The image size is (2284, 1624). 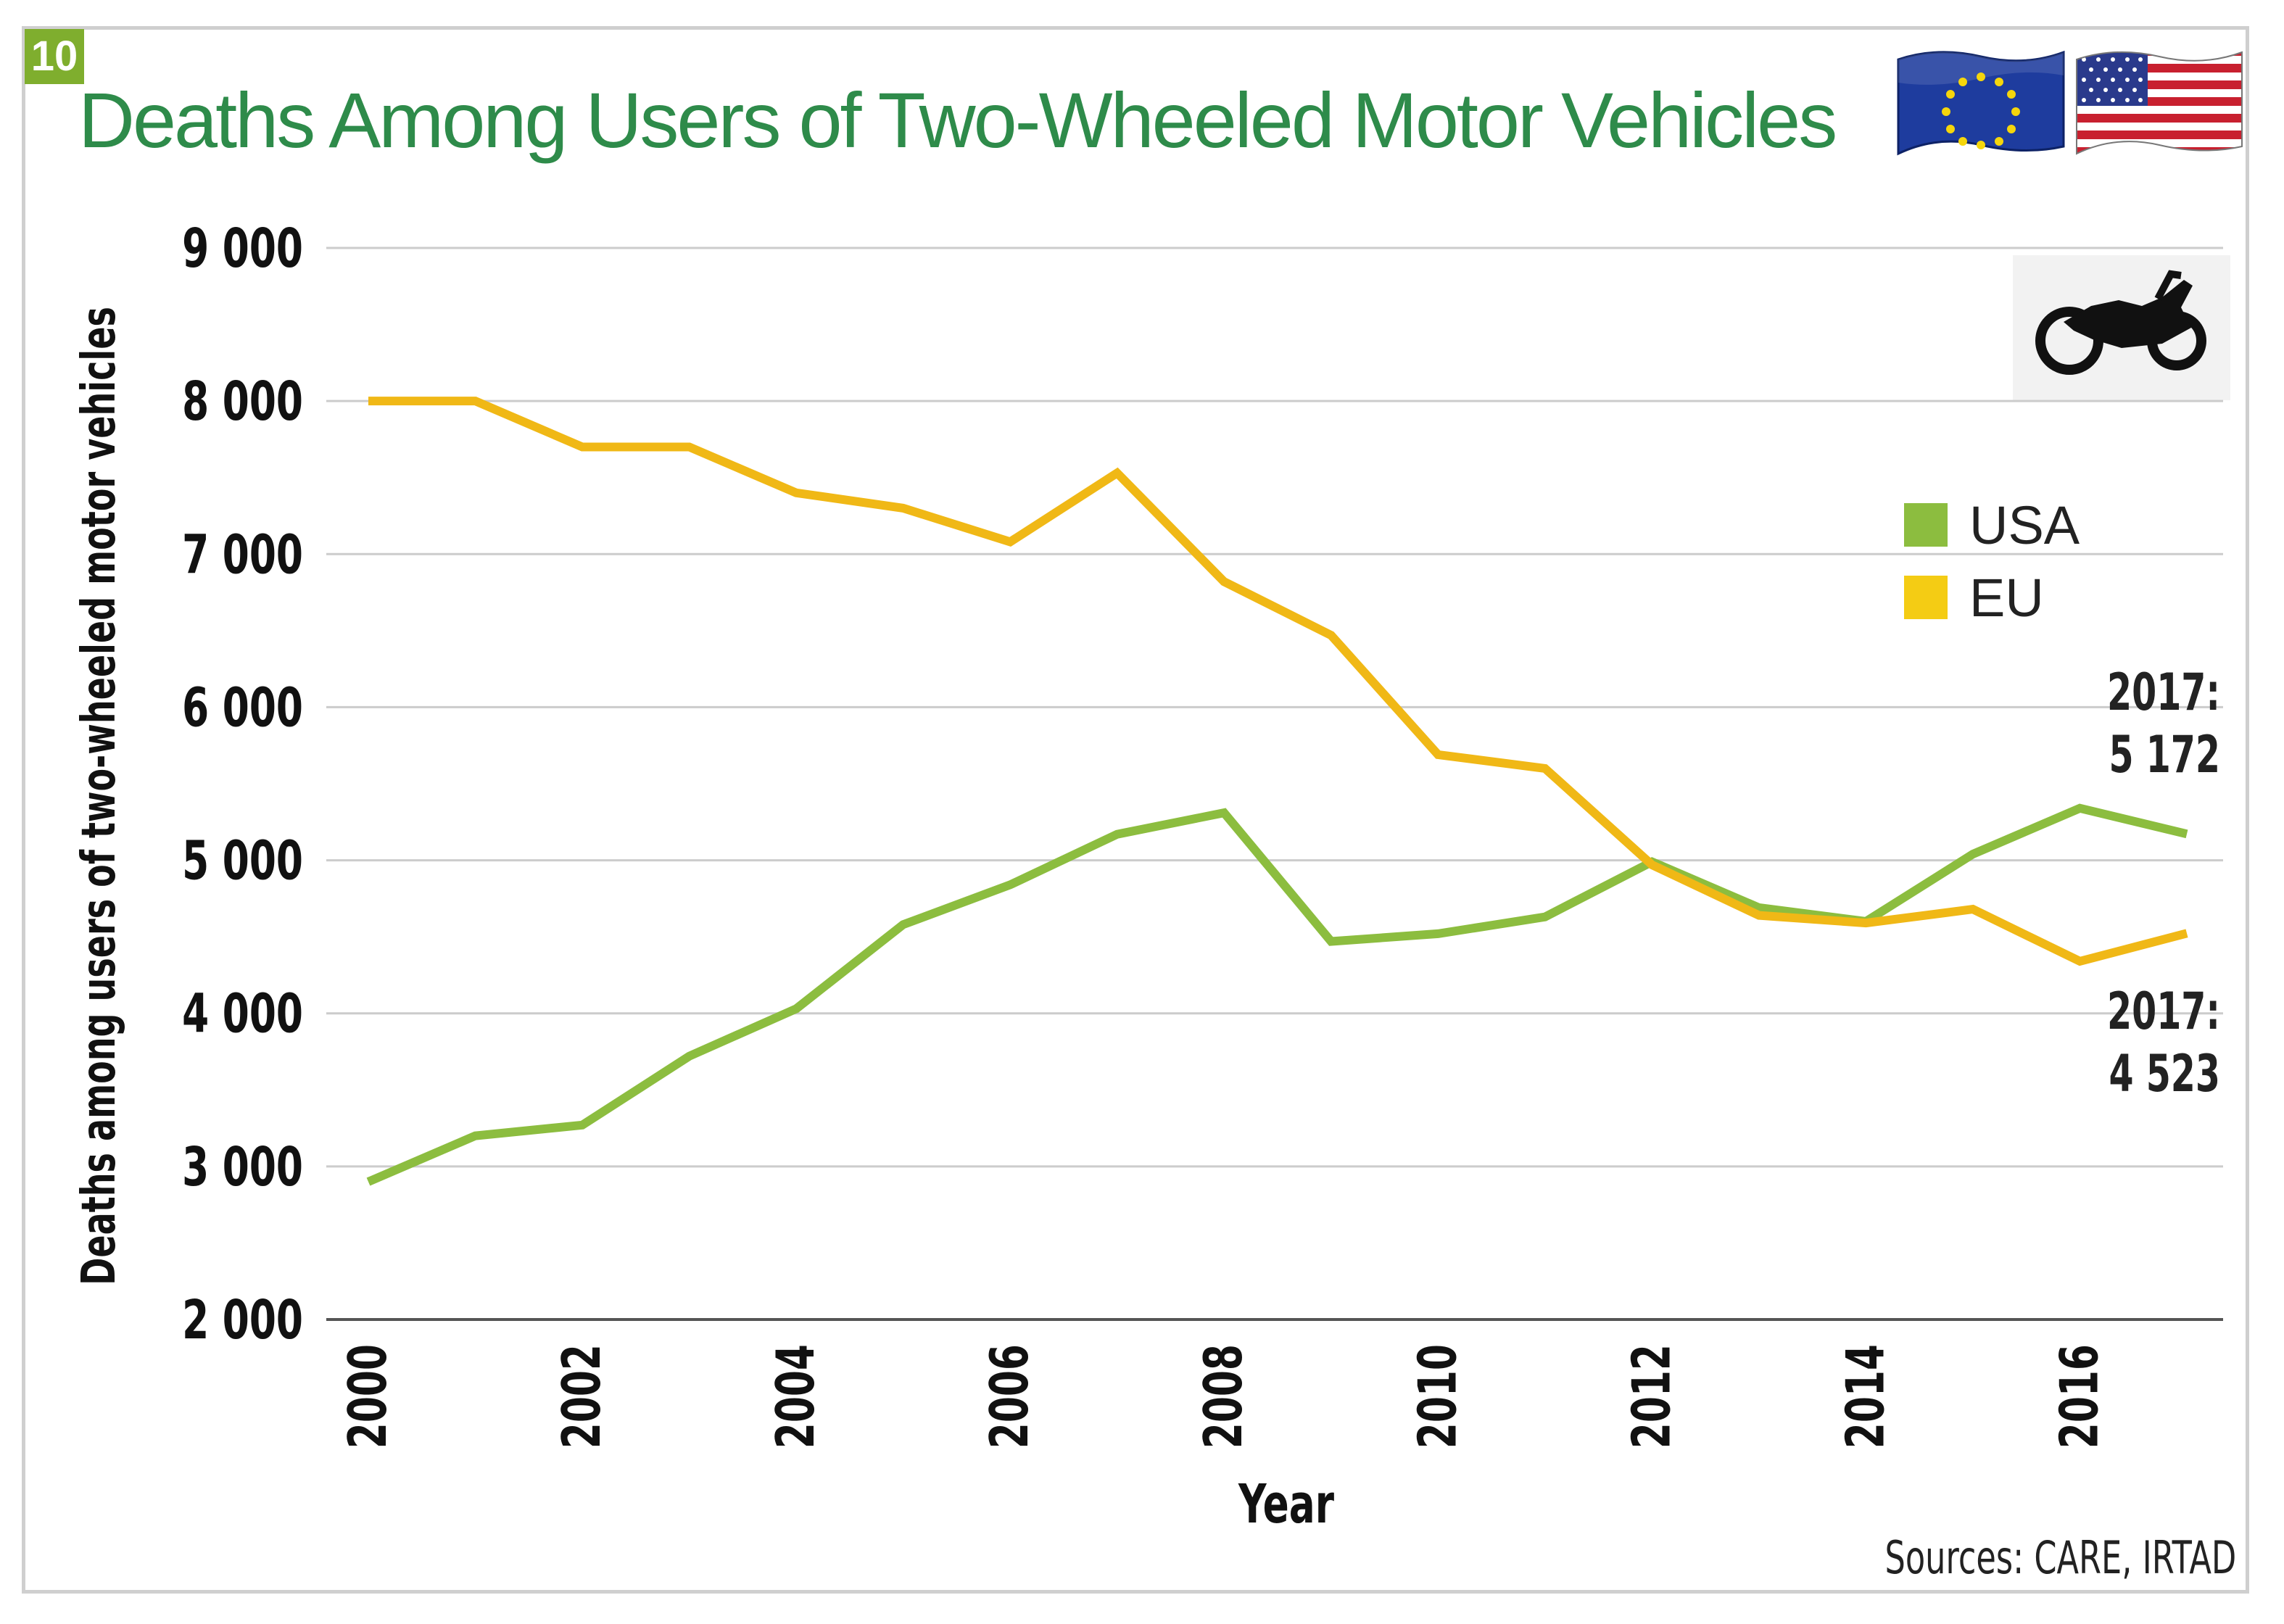 I want to click on chart-legend: USA EU, so click(x=1992, y=561).